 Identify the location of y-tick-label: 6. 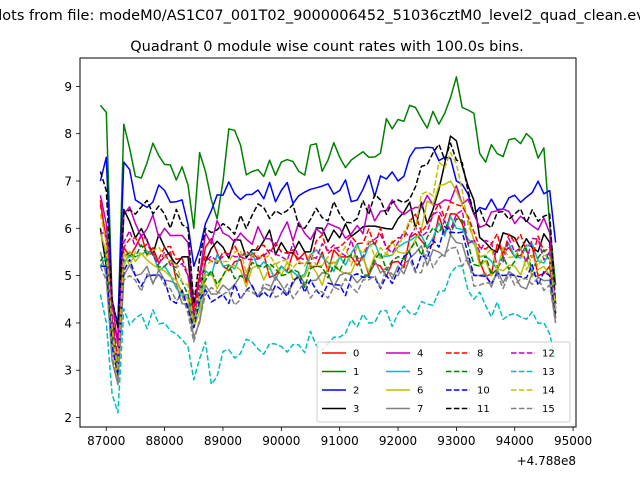
(68, 229).